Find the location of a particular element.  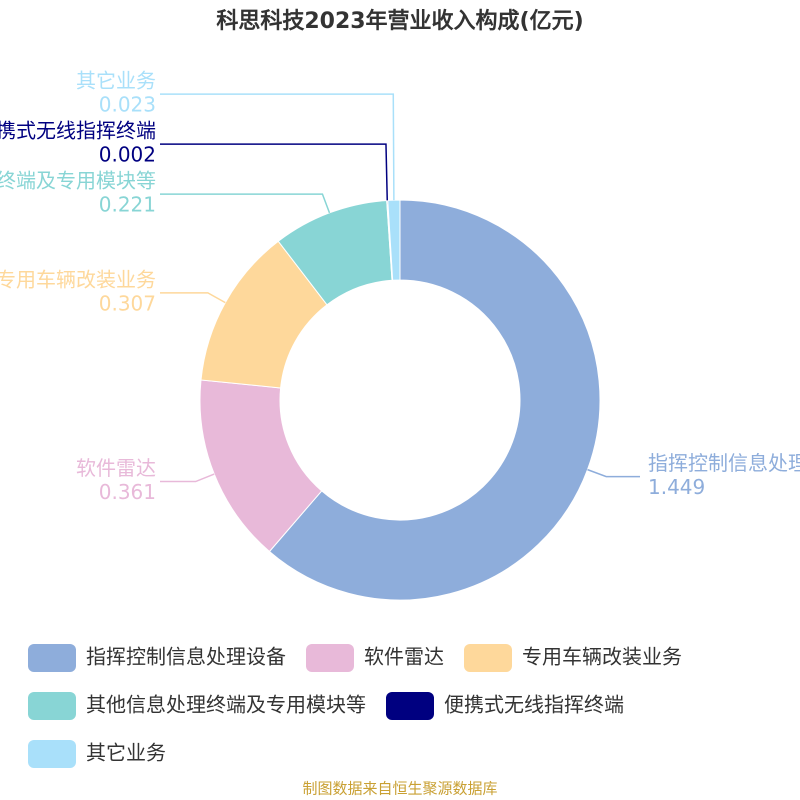

slice-label-name: 指挥控制信息处理设备 is located at coordinates (724, 463).